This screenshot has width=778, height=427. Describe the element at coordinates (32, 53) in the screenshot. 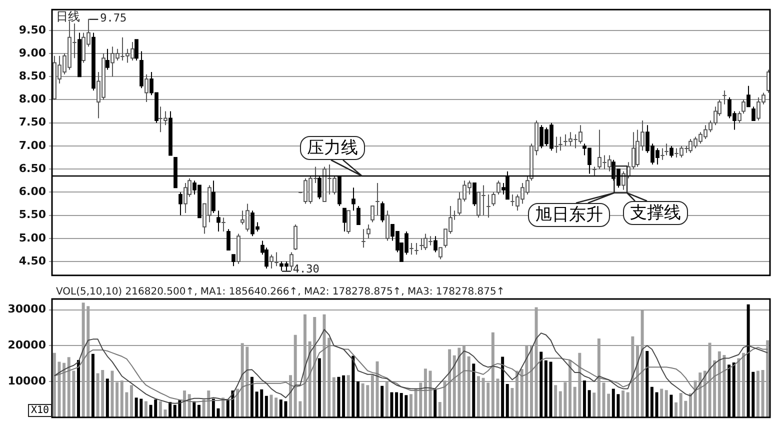

I see `y-tick-label: 9.00` at that location.